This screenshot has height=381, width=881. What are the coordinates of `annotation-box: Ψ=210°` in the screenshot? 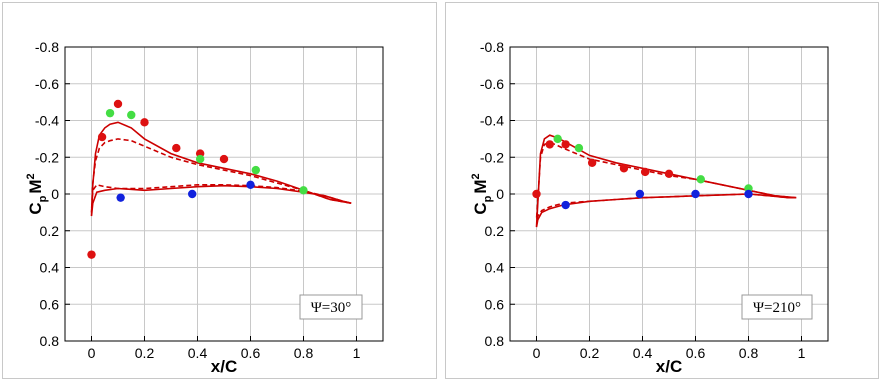 It's located at (777, 307).